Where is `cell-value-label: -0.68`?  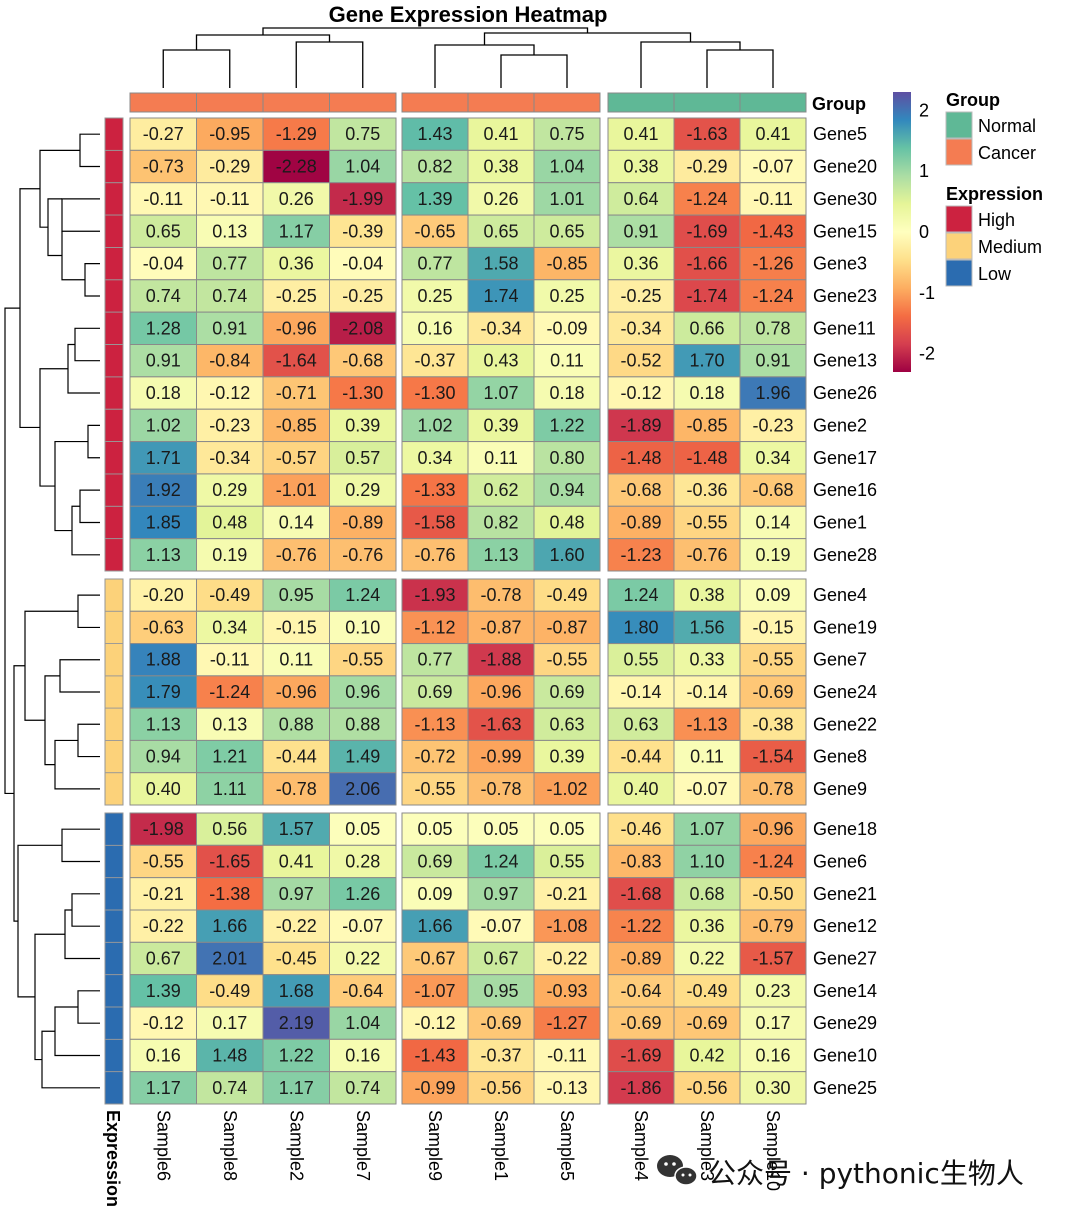
cell-value-label: -0.68 is located at coordinates (362, 361).